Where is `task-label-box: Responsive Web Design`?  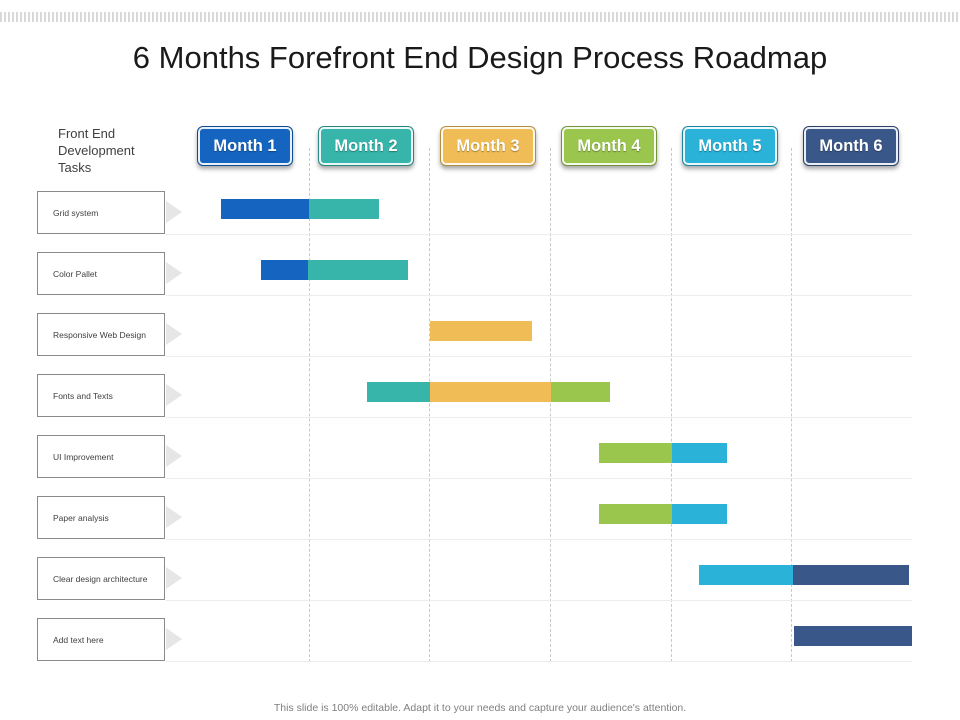 task-label-box: Responsive Web Design is located at coordinates (101, 334).